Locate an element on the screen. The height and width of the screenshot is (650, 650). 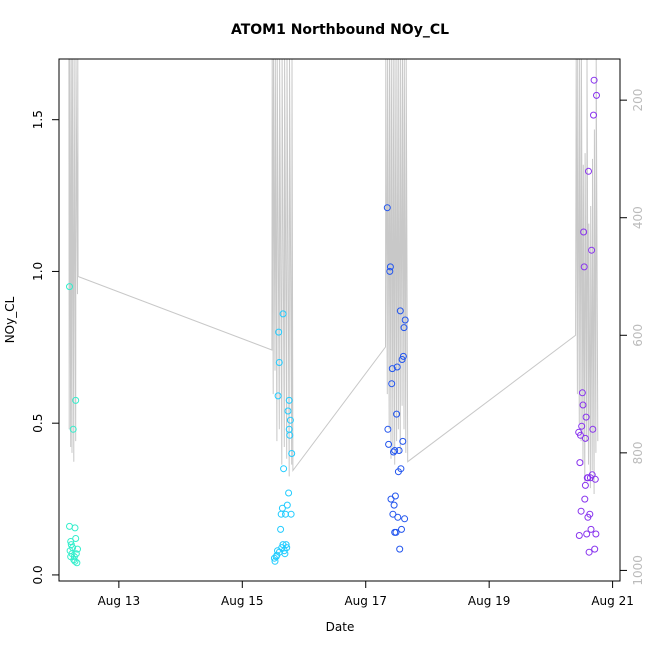
y2-tick-label: 1000 is located at coordinates (638, 570).